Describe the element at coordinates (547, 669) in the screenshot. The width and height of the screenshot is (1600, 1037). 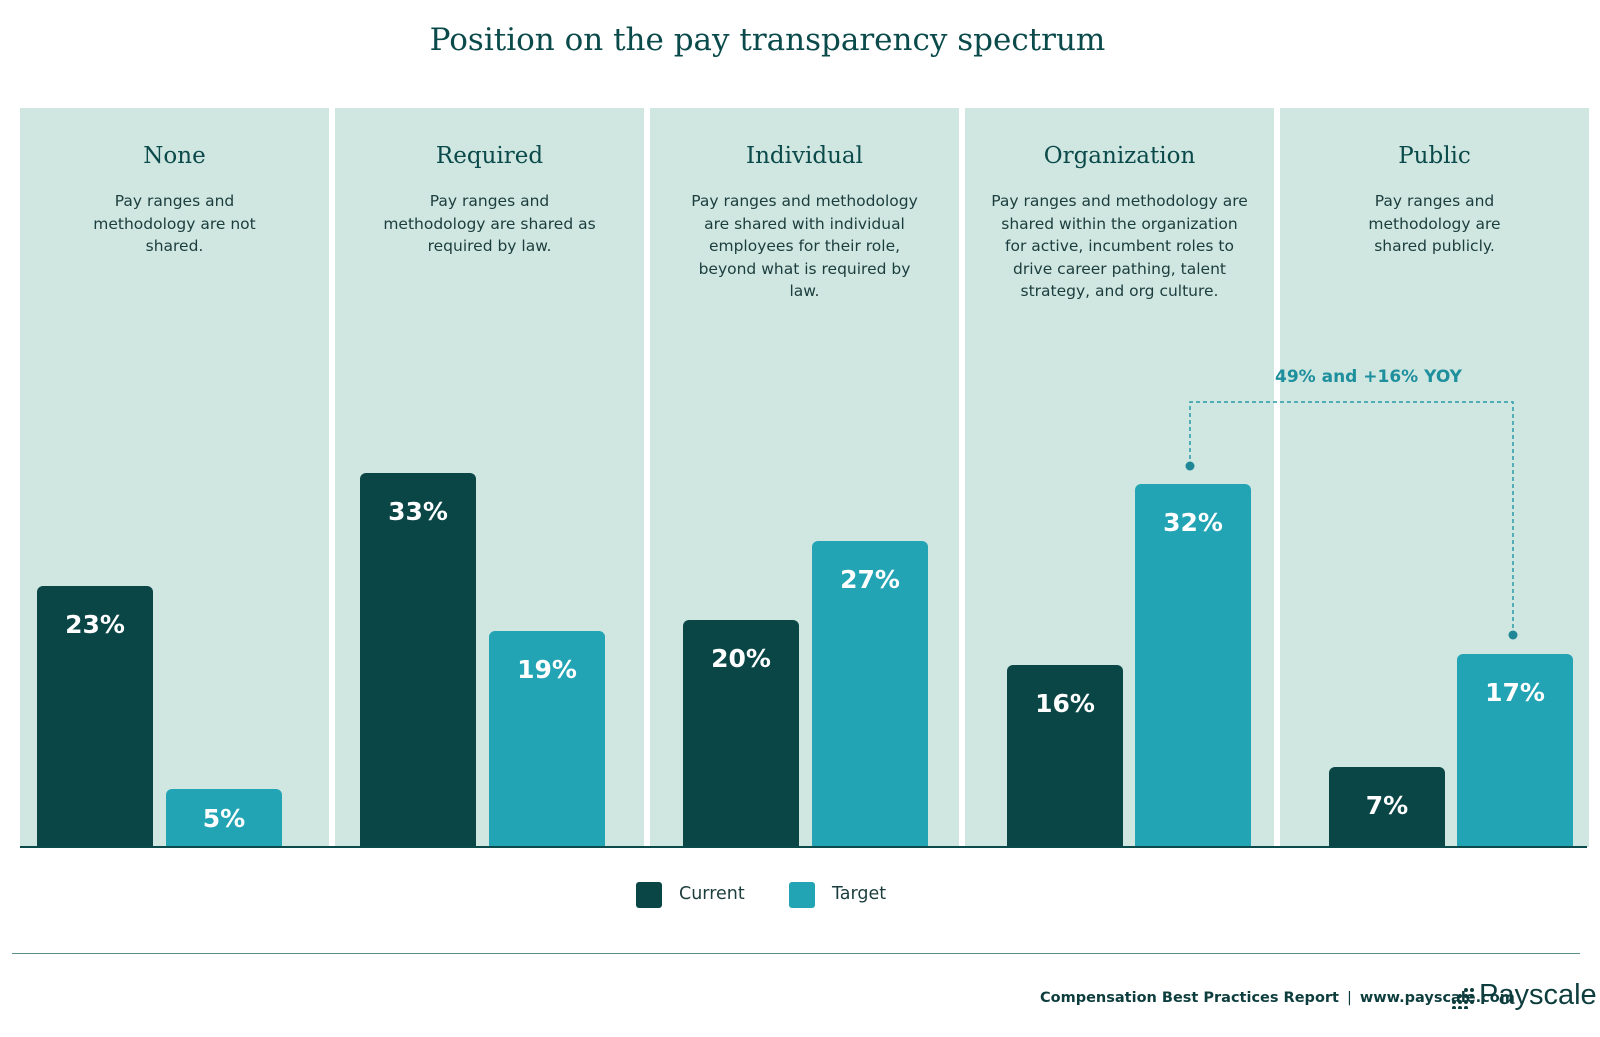
I see `data-label-target-required: 19%` at that location.